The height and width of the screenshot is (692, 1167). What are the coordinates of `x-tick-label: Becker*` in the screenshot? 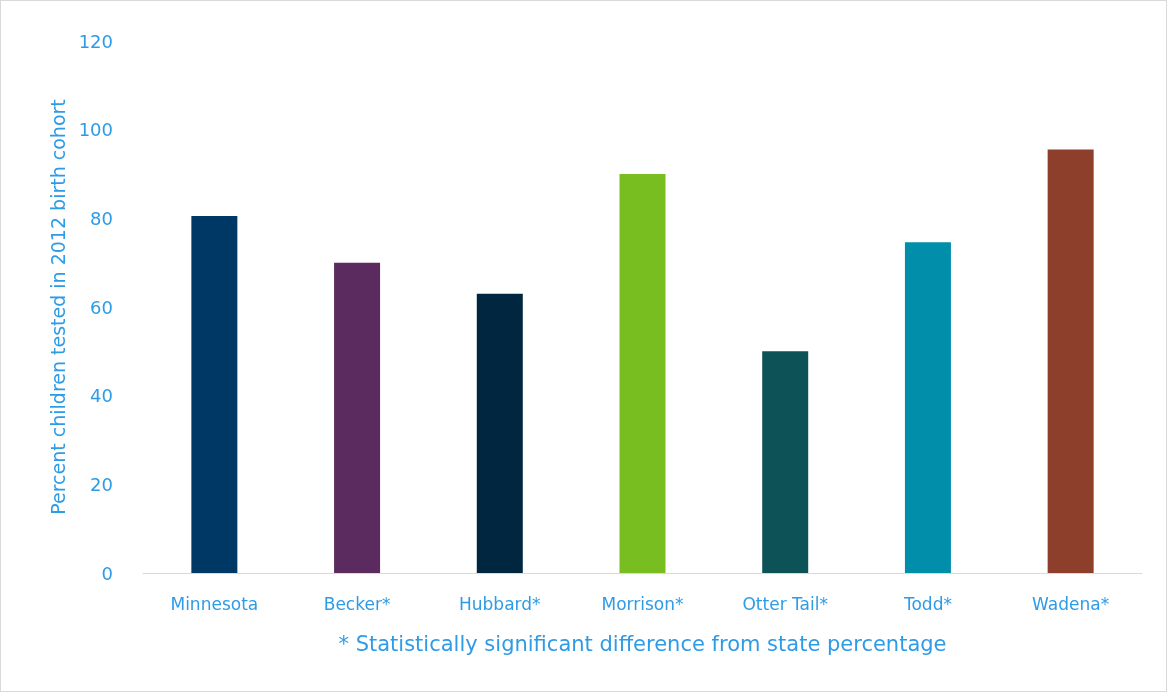 It's located at (357, 603).